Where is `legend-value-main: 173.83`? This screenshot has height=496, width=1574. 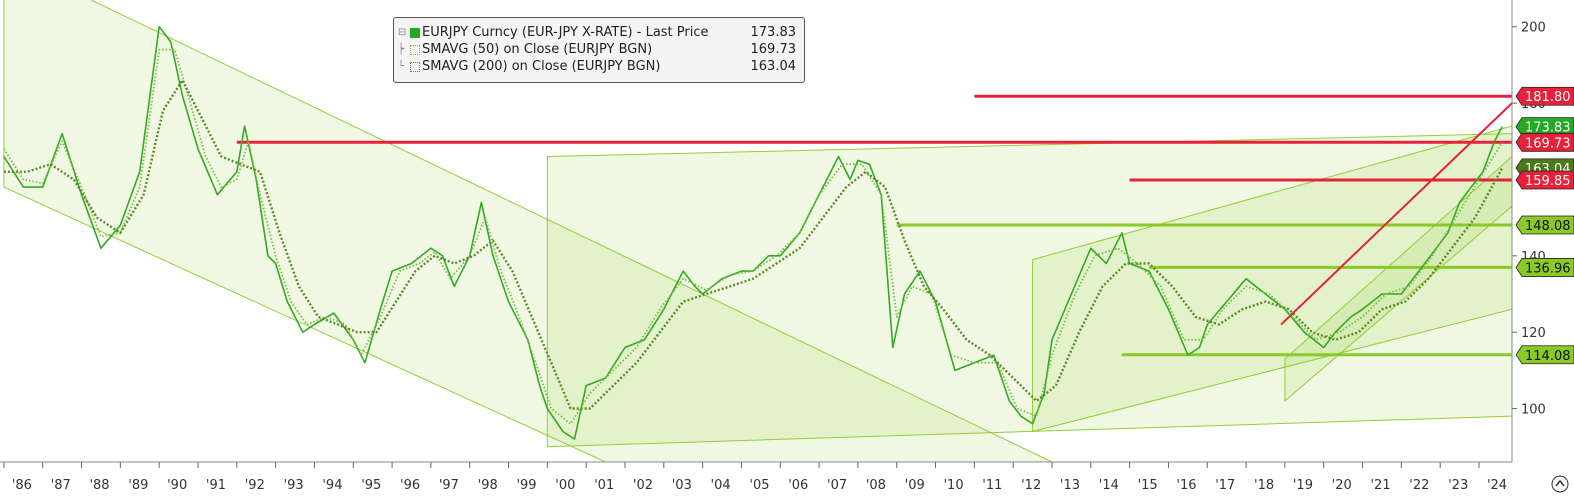 legend-value-main: 173.83 is located at coordinates (773, 32).